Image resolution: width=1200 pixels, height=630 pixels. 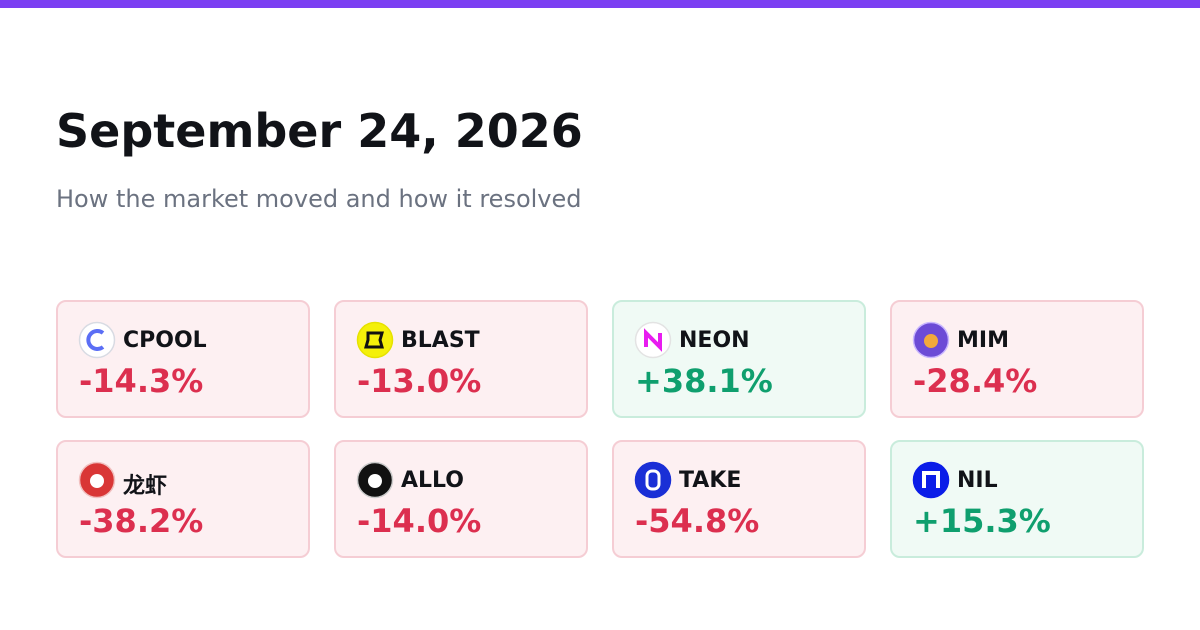 What do you see at coordinates (739, 499) in the screenshot?
I see `token-card: TAKE -54.8%` at bounding box center [739, 499].